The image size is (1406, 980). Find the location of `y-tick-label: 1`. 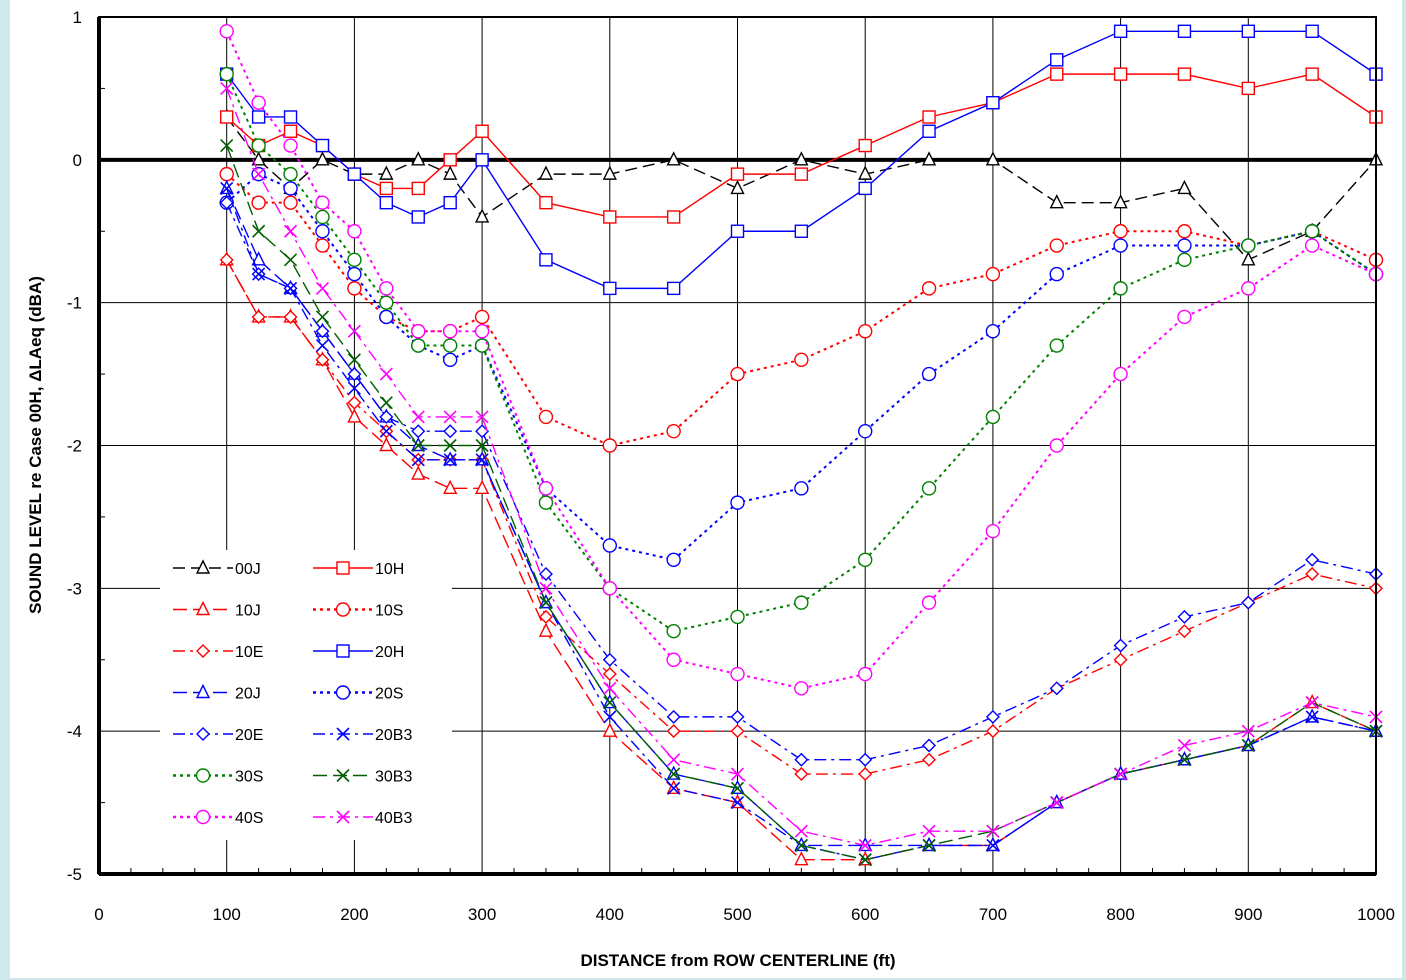

y-tick-label: 1 is located at coordinates (77, 17).